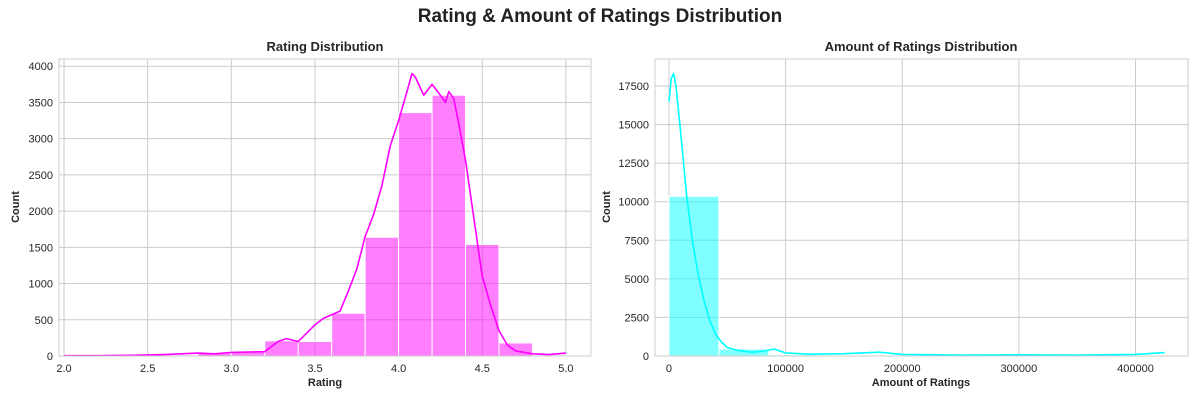 This screenshot has width=1200, height=400. What do you see at coordinates (921, 46) in the screenshot?
I see `chart-title: Amount of Ratings Distribution` at bounding box center [921, 46].